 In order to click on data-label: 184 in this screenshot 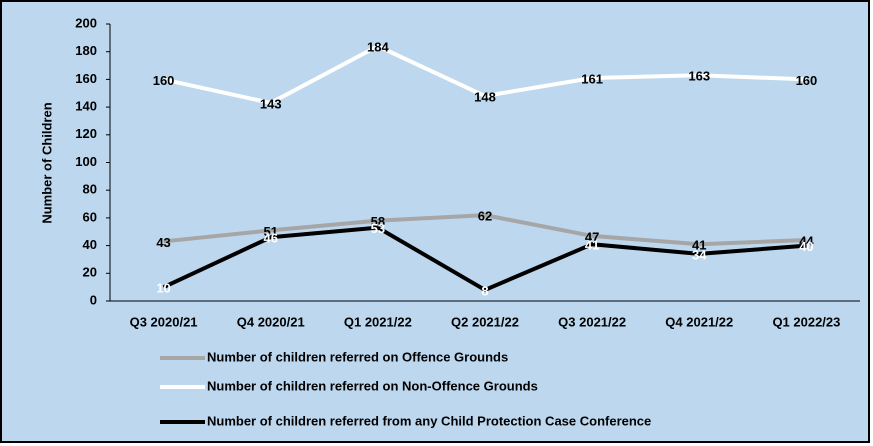, I will do `click(378, 47)`.